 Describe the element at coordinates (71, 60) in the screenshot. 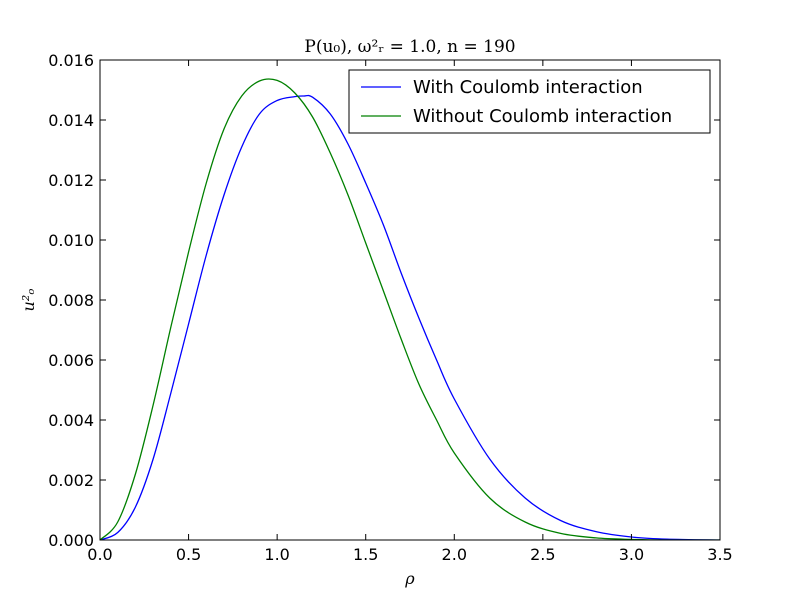

I see `y-tick-label: 0.016` at that location.